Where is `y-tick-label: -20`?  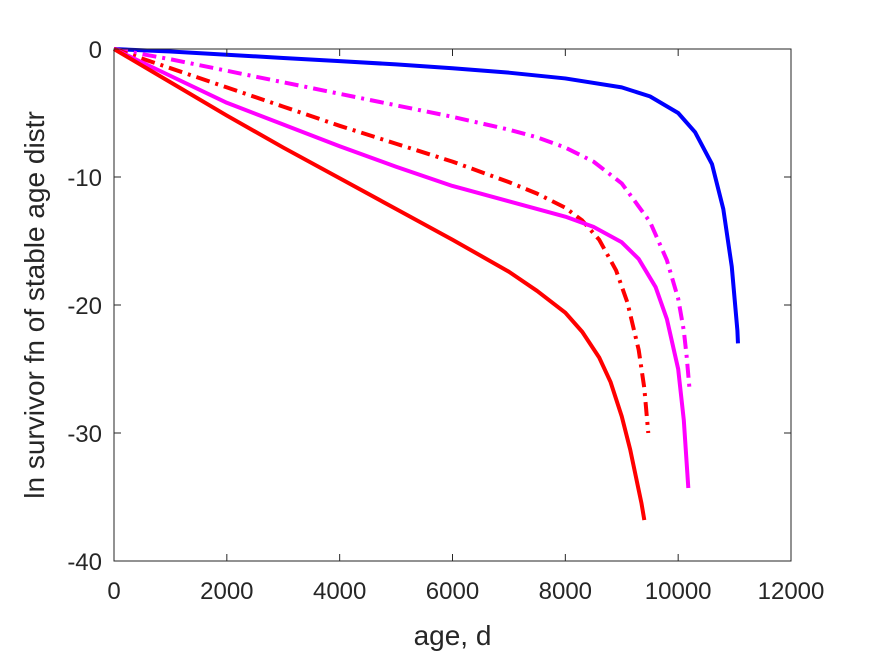
y-tick-label: -20 is located at coordinates (84, 306).